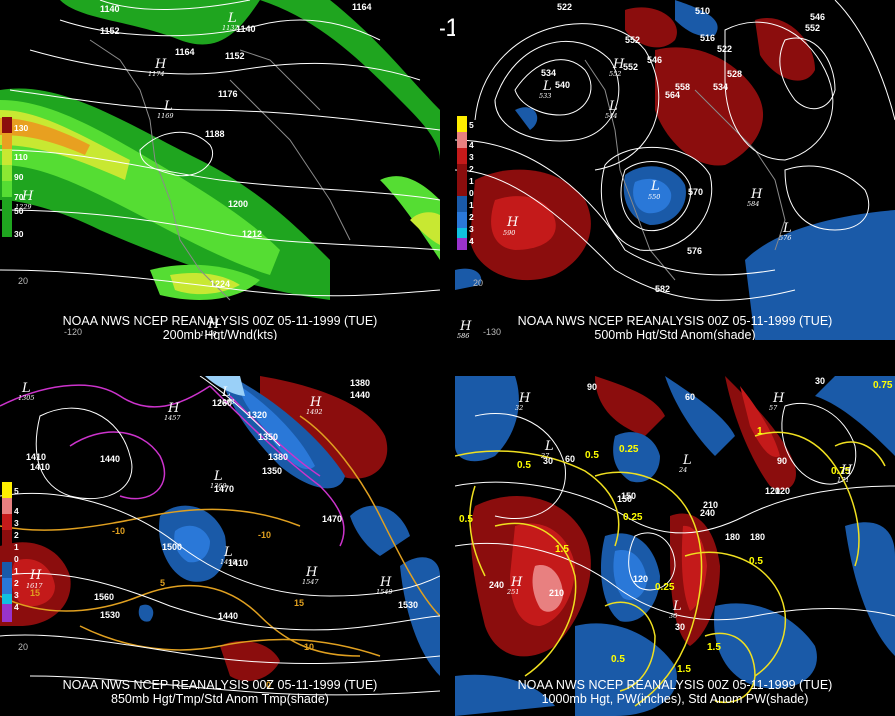  Describe the element at coordinates (724, 49) in the screenshot. I see `svg-text: 522` at that location.